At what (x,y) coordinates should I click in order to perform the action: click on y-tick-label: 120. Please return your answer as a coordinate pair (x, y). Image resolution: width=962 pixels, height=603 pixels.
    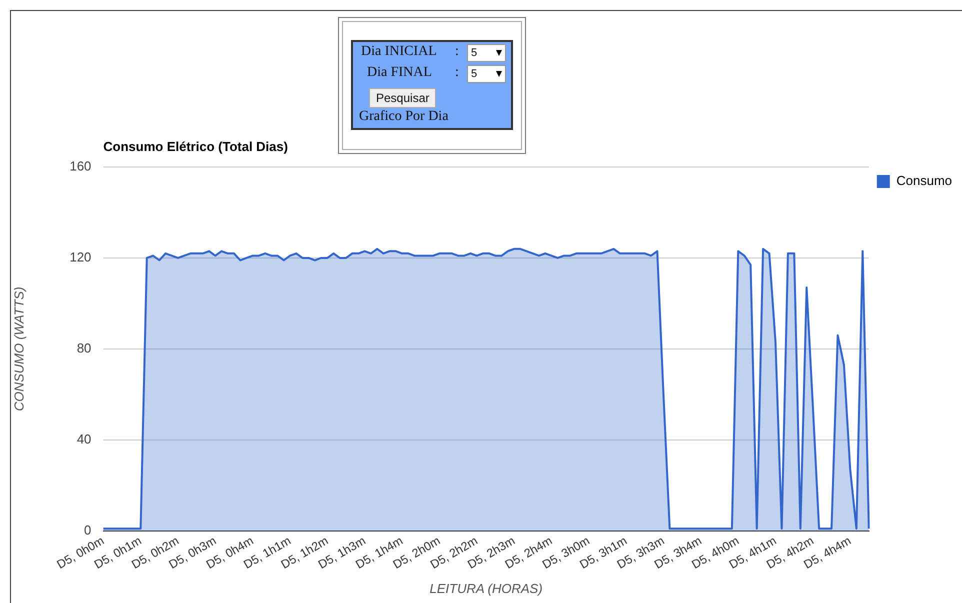
    Looking at the image, I should click on (81, 257).